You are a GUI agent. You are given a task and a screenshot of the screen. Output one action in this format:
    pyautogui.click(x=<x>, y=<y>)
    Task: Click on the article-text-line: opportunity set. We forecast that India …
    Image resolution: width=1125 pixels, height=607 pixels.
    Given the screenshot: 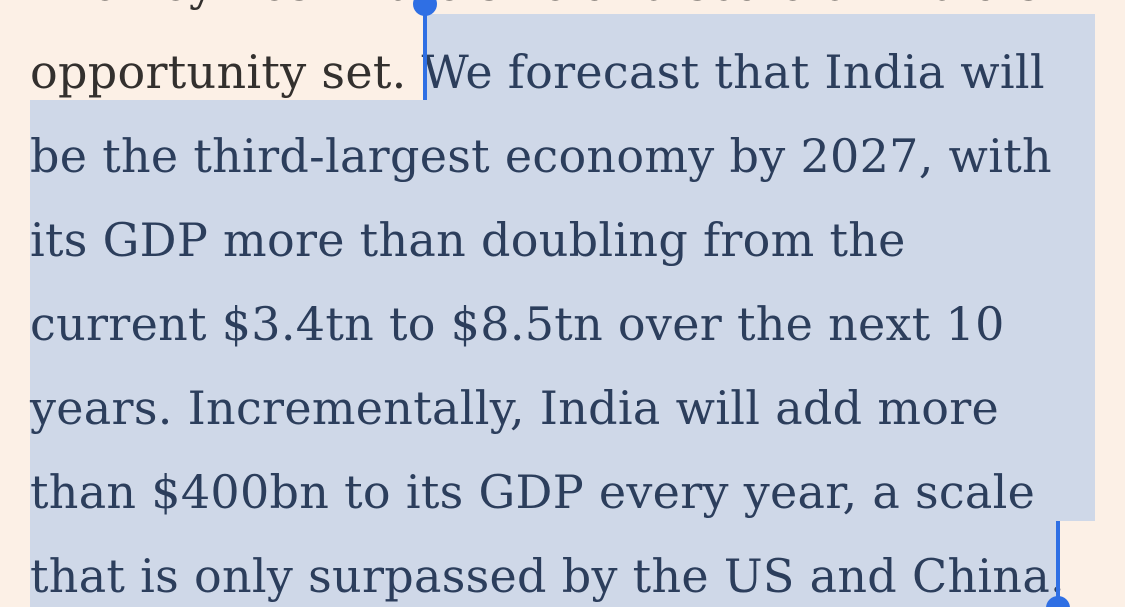 What is the action you would take?
    pyautogui.click(x=537, y=72)
    